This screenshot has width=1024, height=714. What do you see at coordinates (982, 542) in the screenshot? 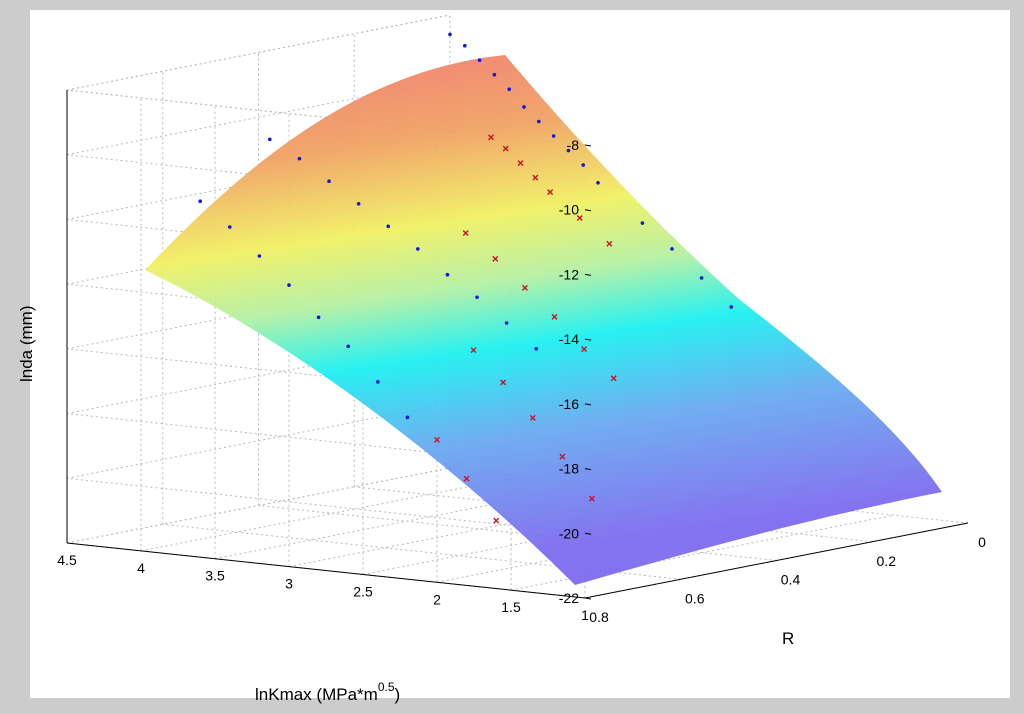
I see `y-tick-label: 0` at bounding box center [982, 542].